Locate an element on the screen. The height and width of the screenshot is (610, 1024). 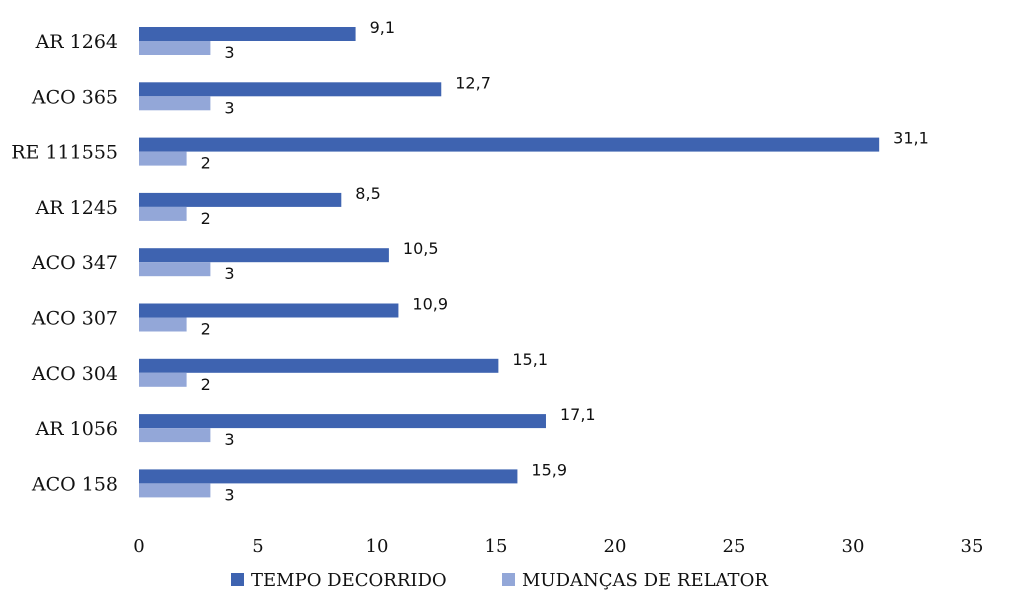
legend-label: TEMPO DECORRIDO is located at coordinates (349, 580).